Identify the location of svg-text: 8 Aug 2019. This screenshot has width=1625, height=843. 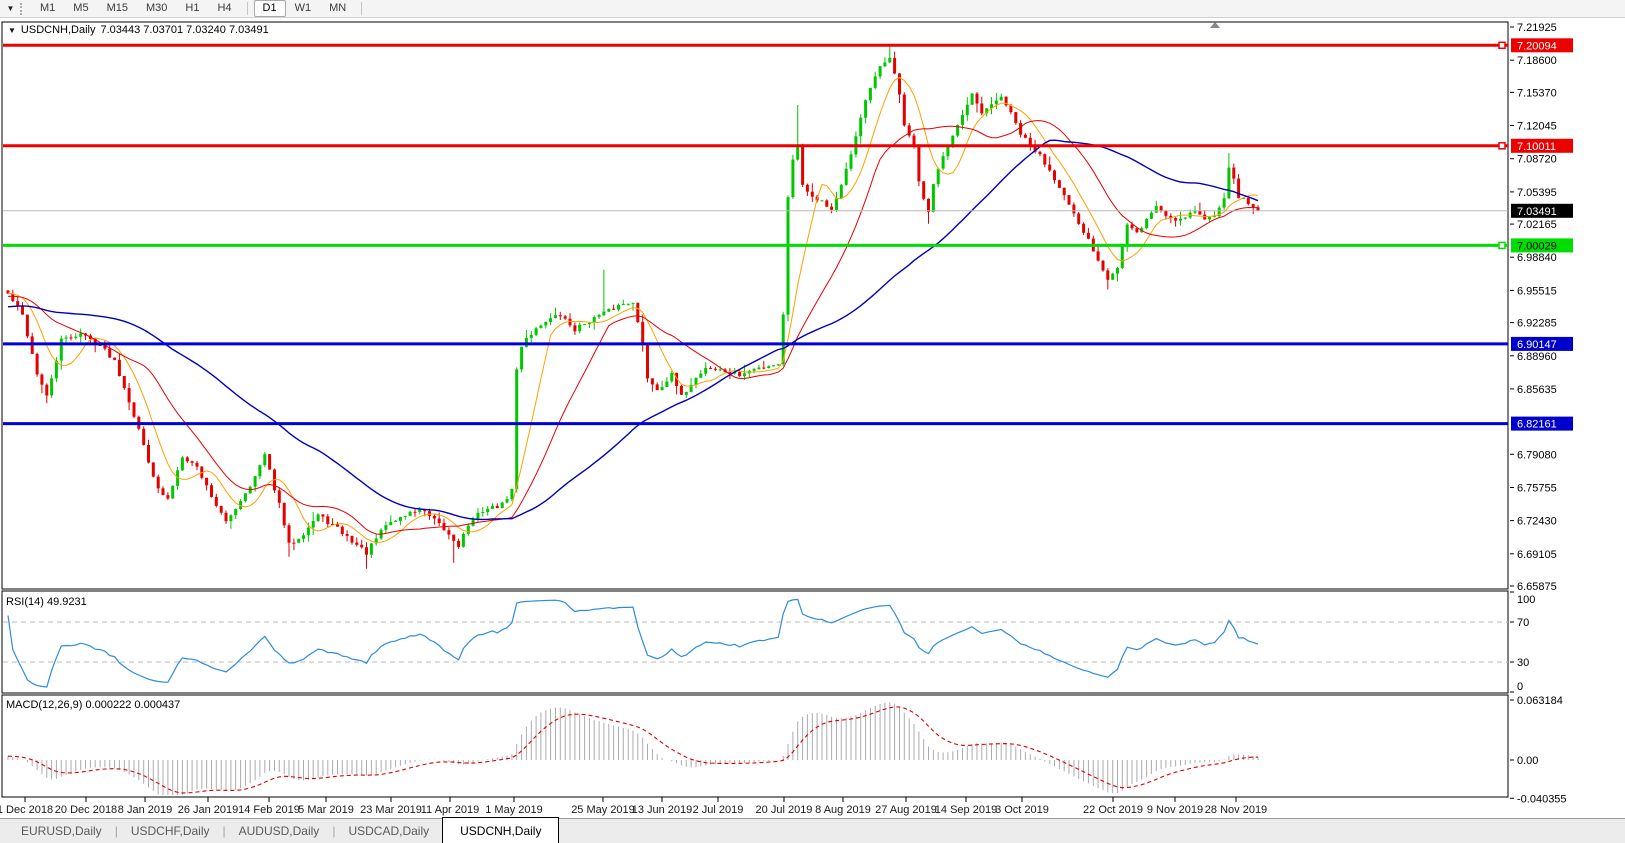
(843, 810).